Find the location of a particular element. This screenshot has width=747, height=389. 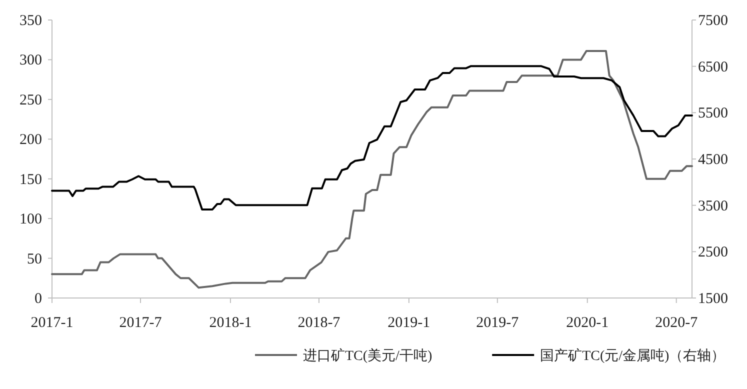

x-tick-label: 2020-1 is located at coordinates (587, 323).